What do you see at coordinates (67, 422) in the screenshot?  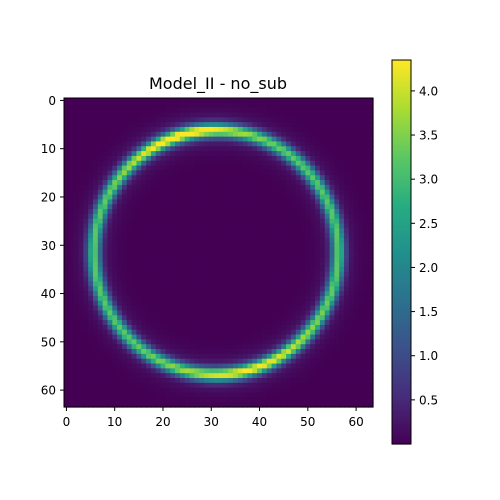 I see `x-tick-label: 0` at bounding box center [67, 422].